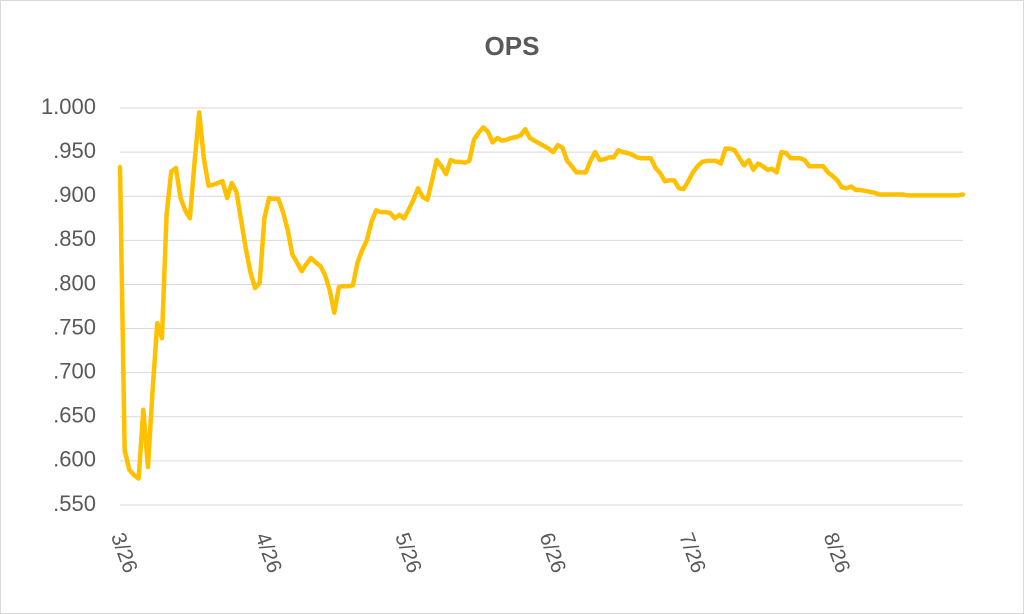 This screenshot has height=614, width=1024. Describe the element at coordinates (512, 46) in the screenshot. I see `chart-title: OPS` at that location.